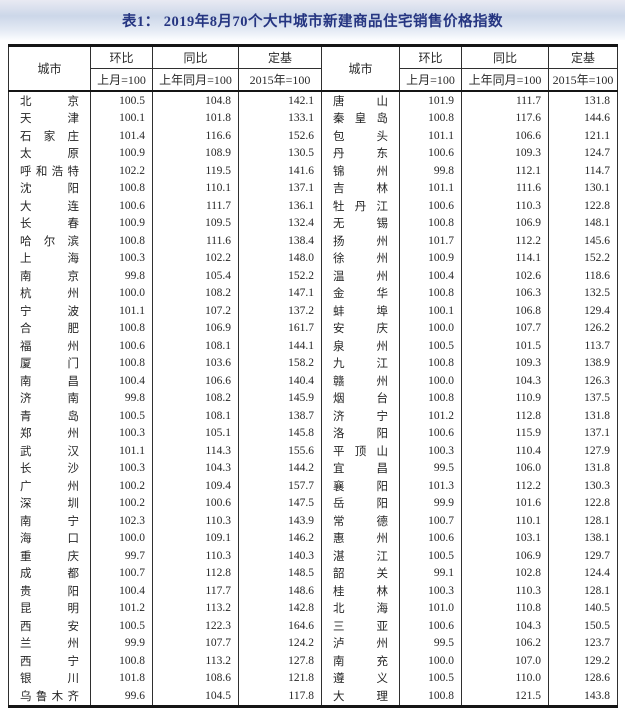 Image resolution: width=625 pixels, height=714 pixels. Describe the element at coordinates (505, 171) in the screenshot. I see `yoy-value: 112.1` at that location.